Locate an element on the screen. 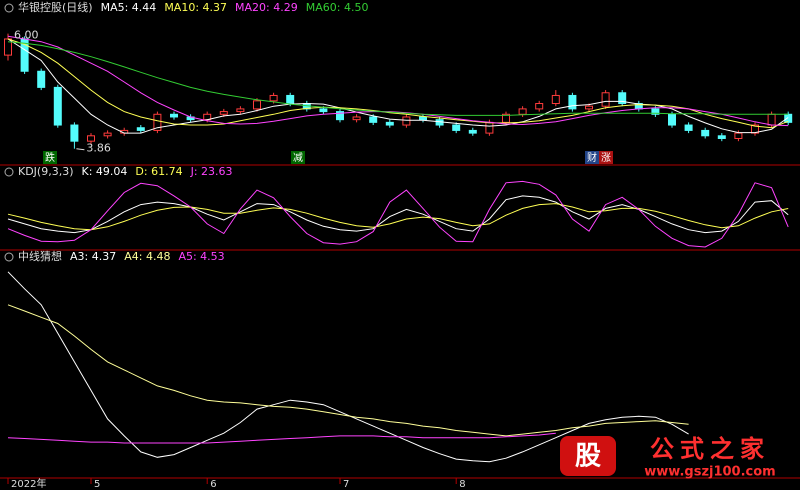 The image size is (800, 490). x-tick-label: 2022年 is located at coordinates (28, 483).